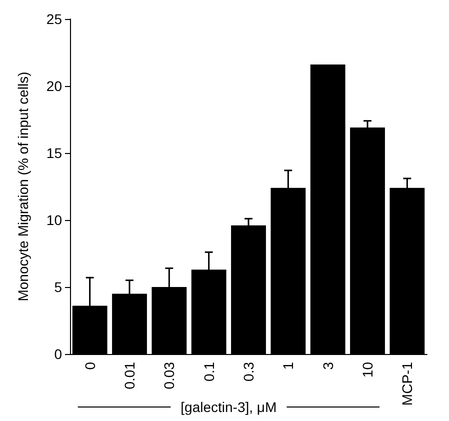 The width and height of the screenshot is (449, 421). I want to click on y-tick-label: 20, so click(54, 86).